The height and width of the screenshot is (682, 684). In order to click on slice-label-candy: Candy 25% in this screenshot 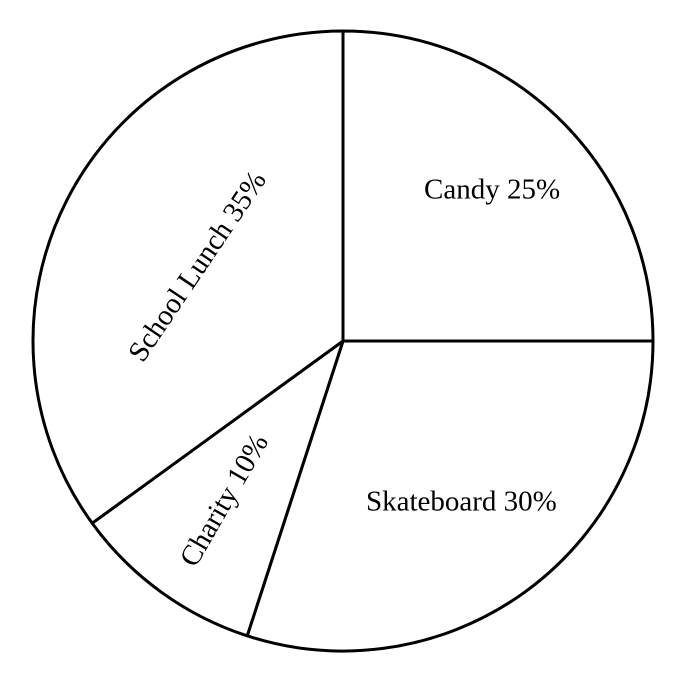, I will do `click(492, 190)`.